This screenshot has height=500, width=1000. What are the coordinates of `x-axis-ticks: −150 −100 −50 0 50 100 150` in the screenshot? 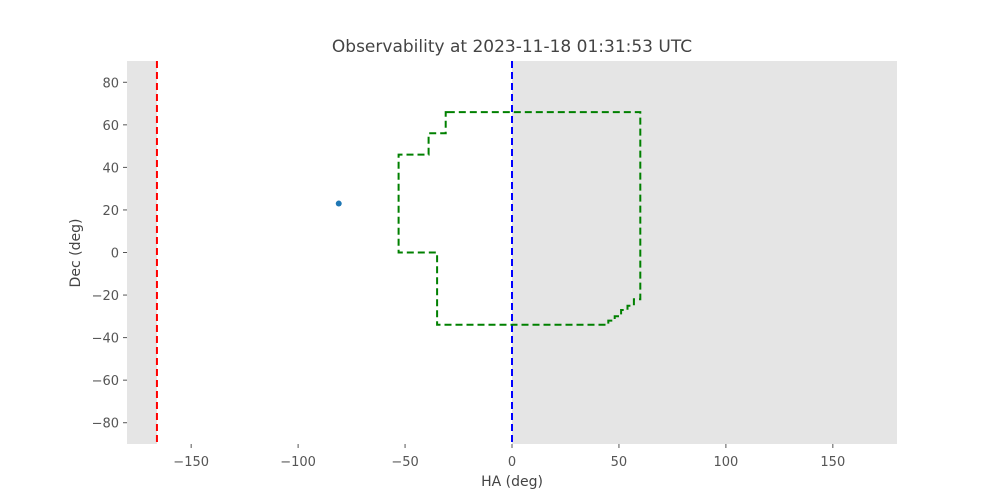 It's located at (509, 457).